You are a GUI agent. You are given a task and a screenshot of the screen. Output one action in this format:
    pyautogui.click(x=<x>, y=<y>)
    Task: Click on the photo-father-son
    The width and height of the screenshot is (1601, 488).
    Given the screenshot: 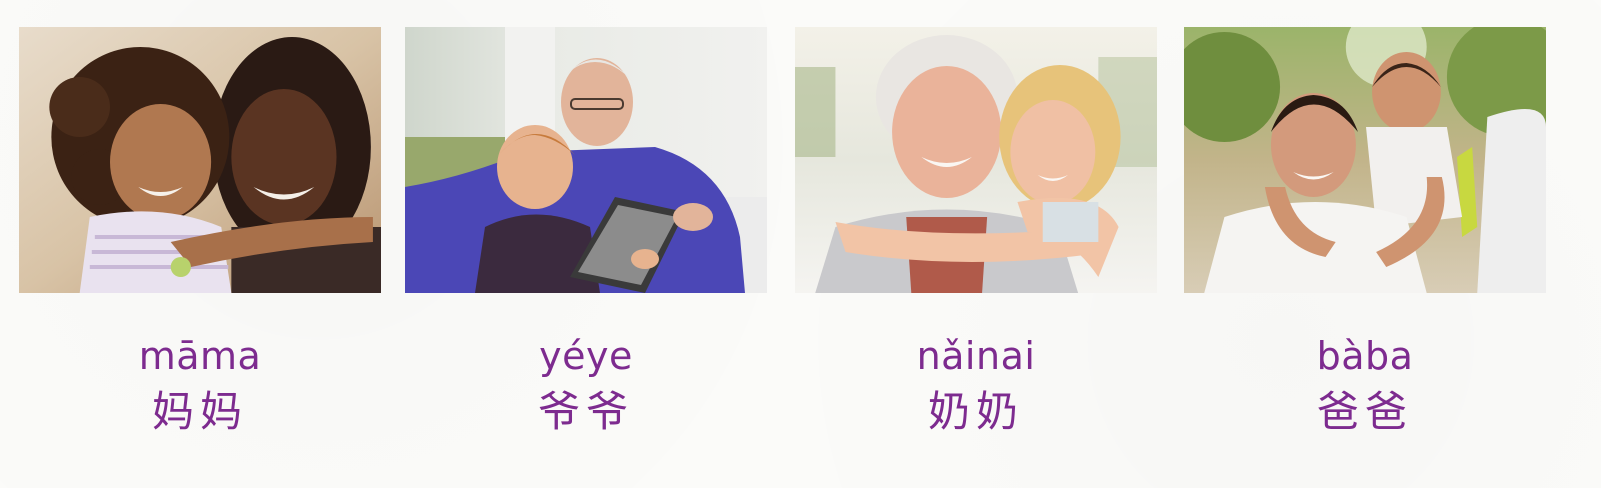 What is the action you would take?
    pyautogui.click(x=1365, y=160)
    